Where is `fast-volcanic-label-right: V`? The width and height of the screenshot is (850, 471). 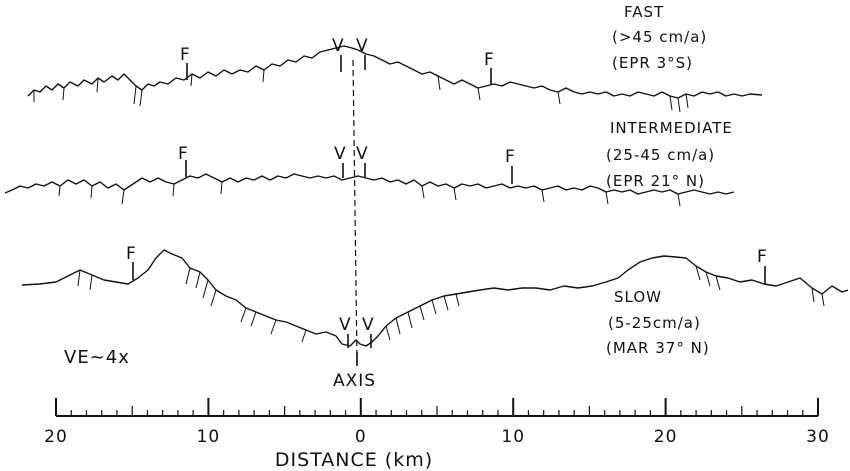
fast-volcanic-label-right: V is located at coordinates (362, 46).